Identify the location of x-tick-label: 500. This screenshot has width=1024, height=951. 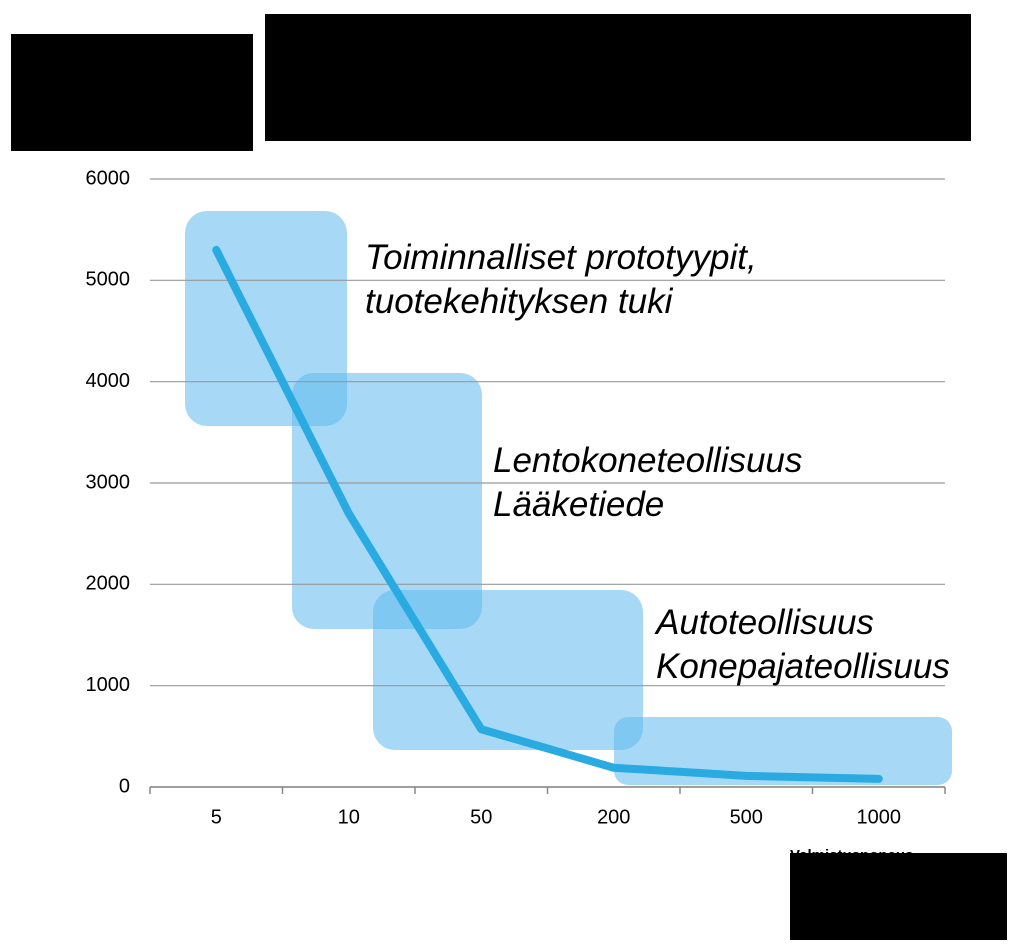
(746, 817).